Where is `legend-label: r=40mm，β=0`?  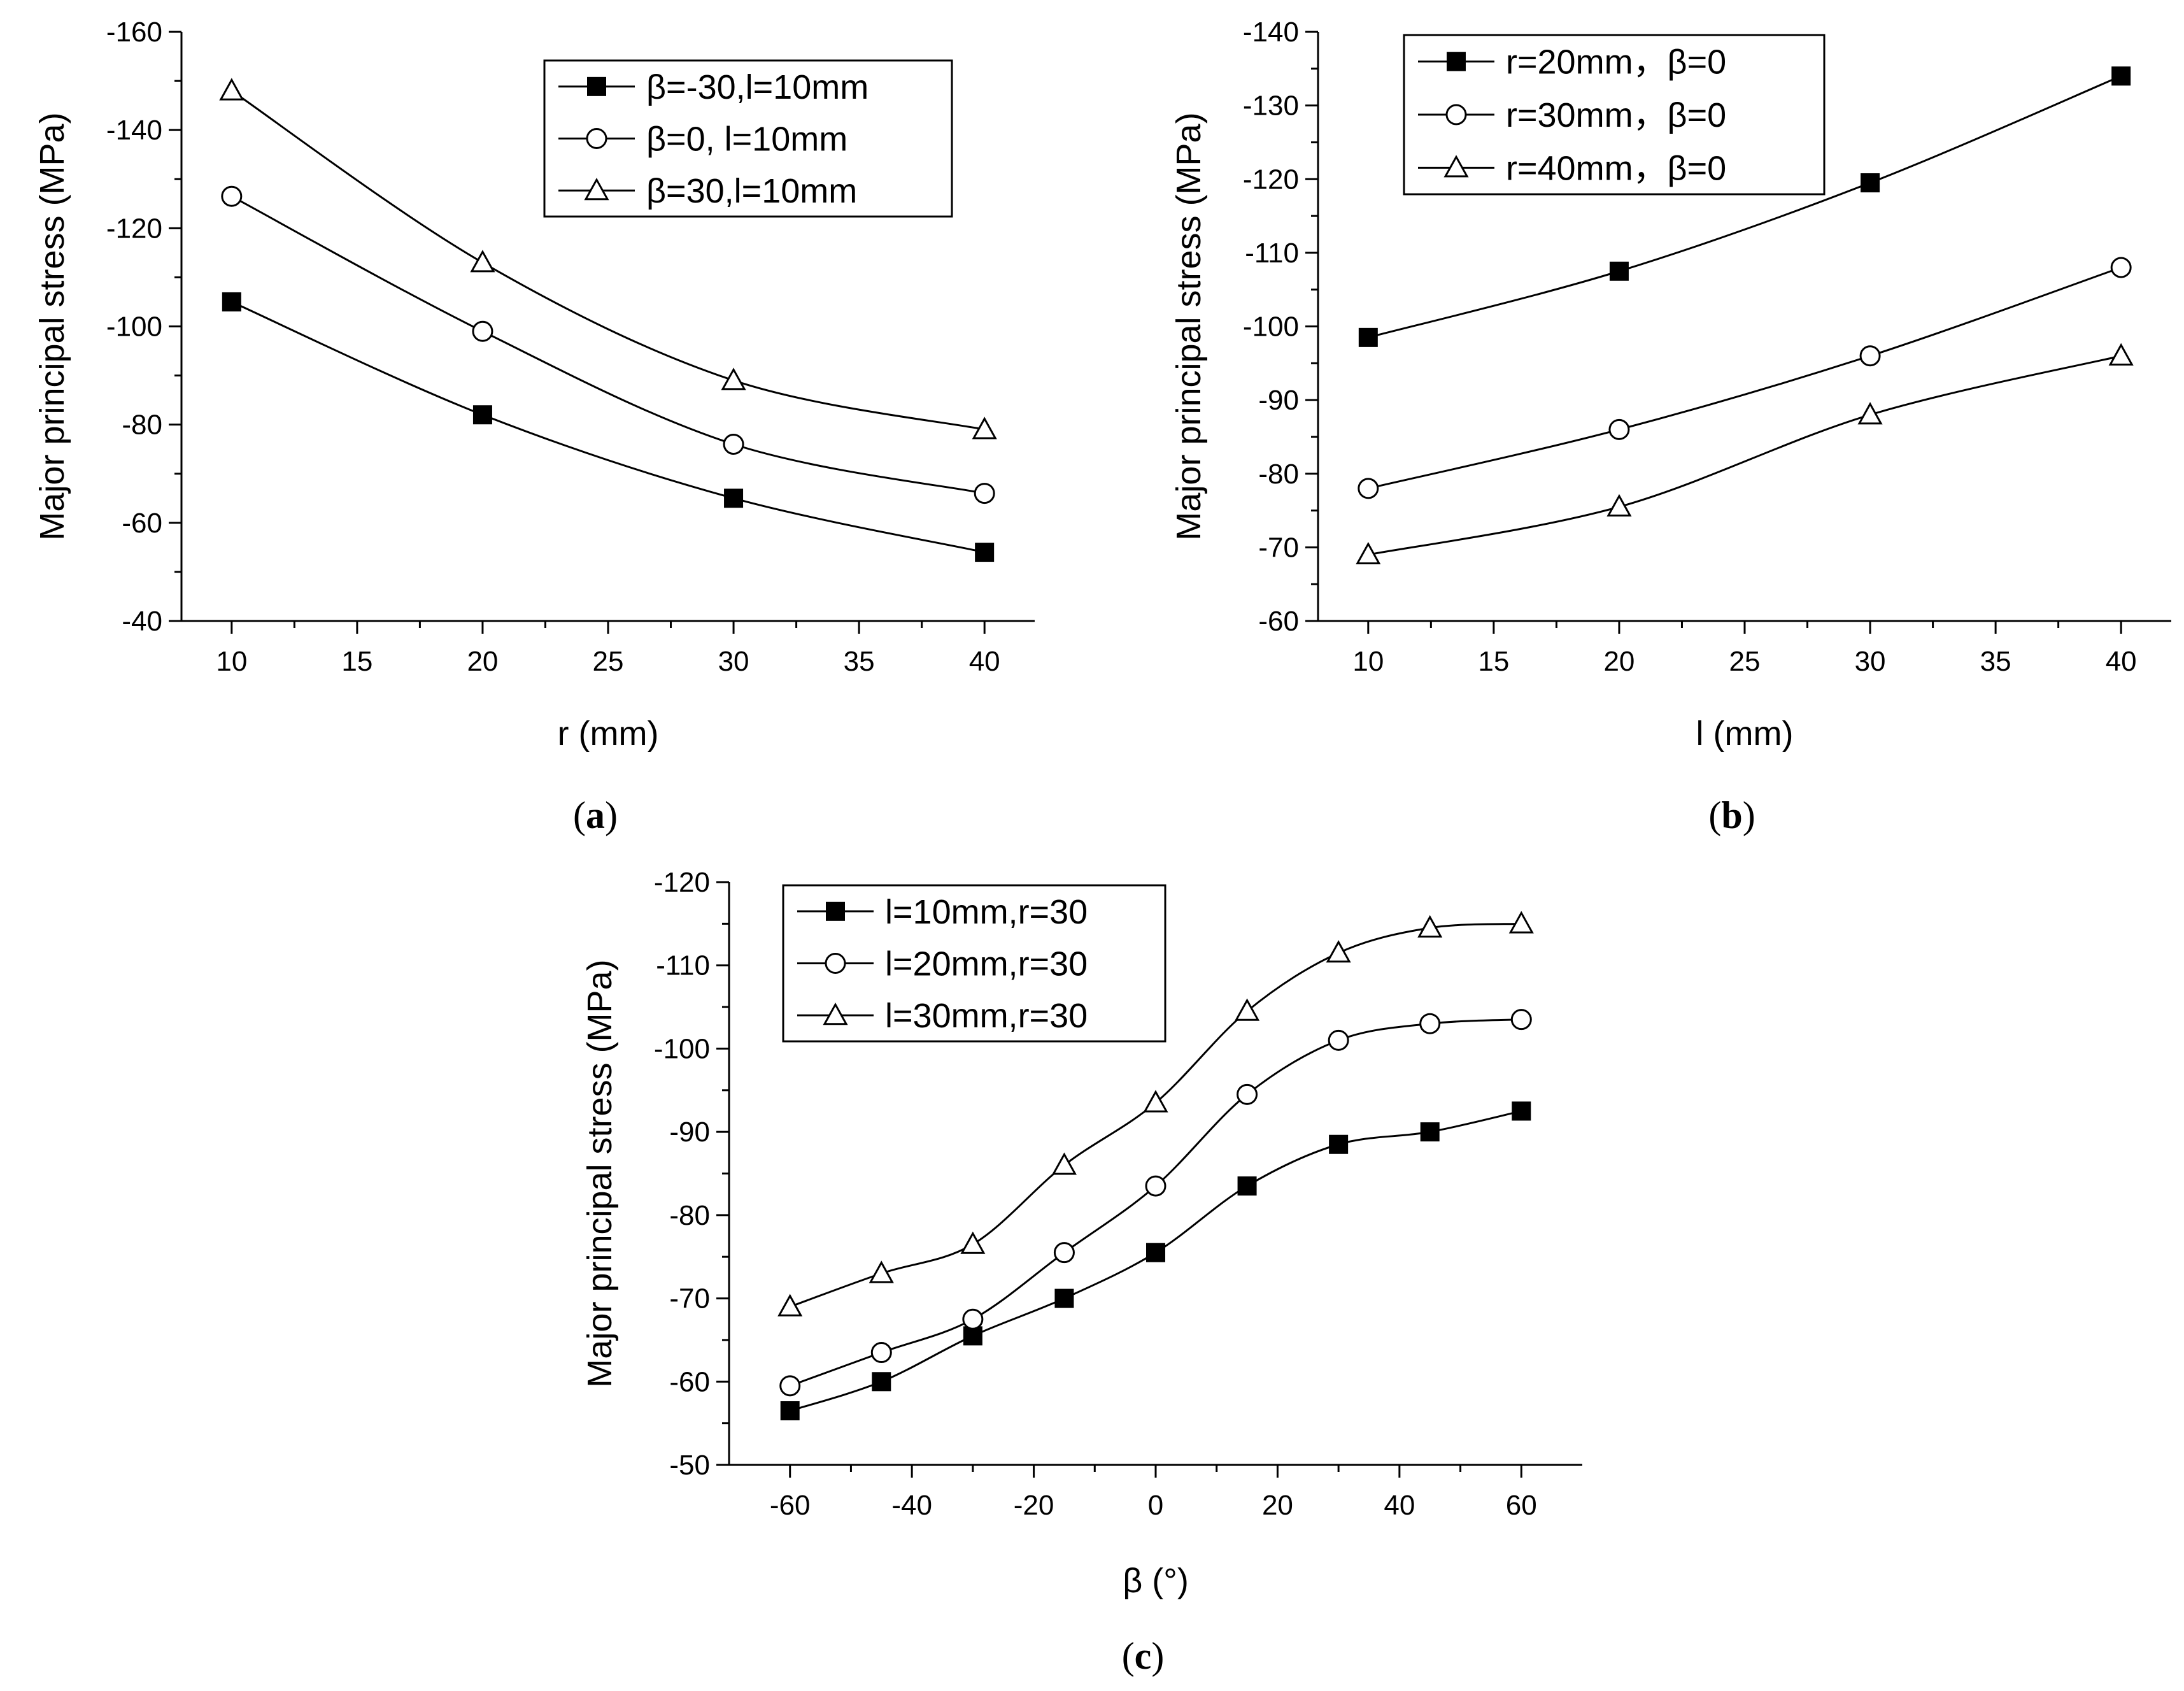 legend-label: r=40mm，β=0 is located at coordinates (1616, 168).